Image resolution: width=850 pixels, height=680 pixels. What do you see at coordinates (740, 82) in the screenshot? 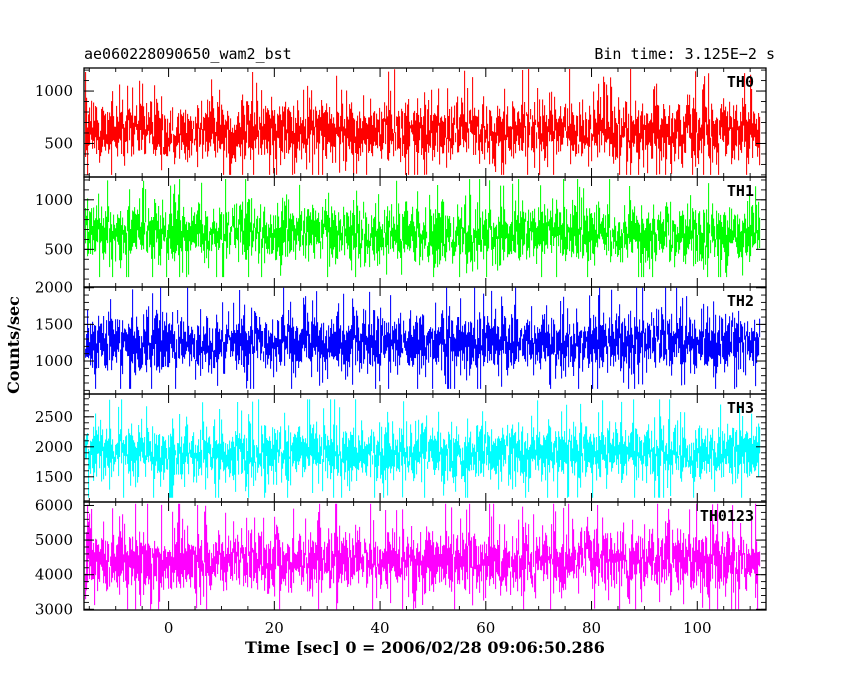
I see `series-label-th0: TH0` at bounding box center [740, 82].